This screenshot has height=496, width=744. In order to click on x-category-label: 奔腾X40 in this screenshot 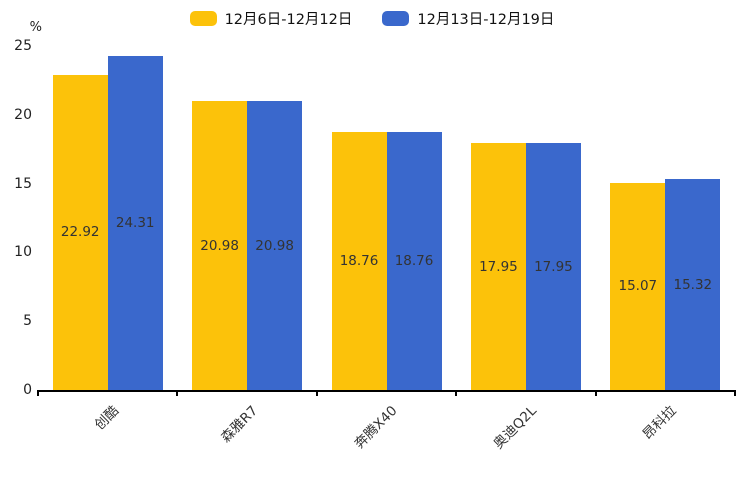, I will do `click(376, 427)`.